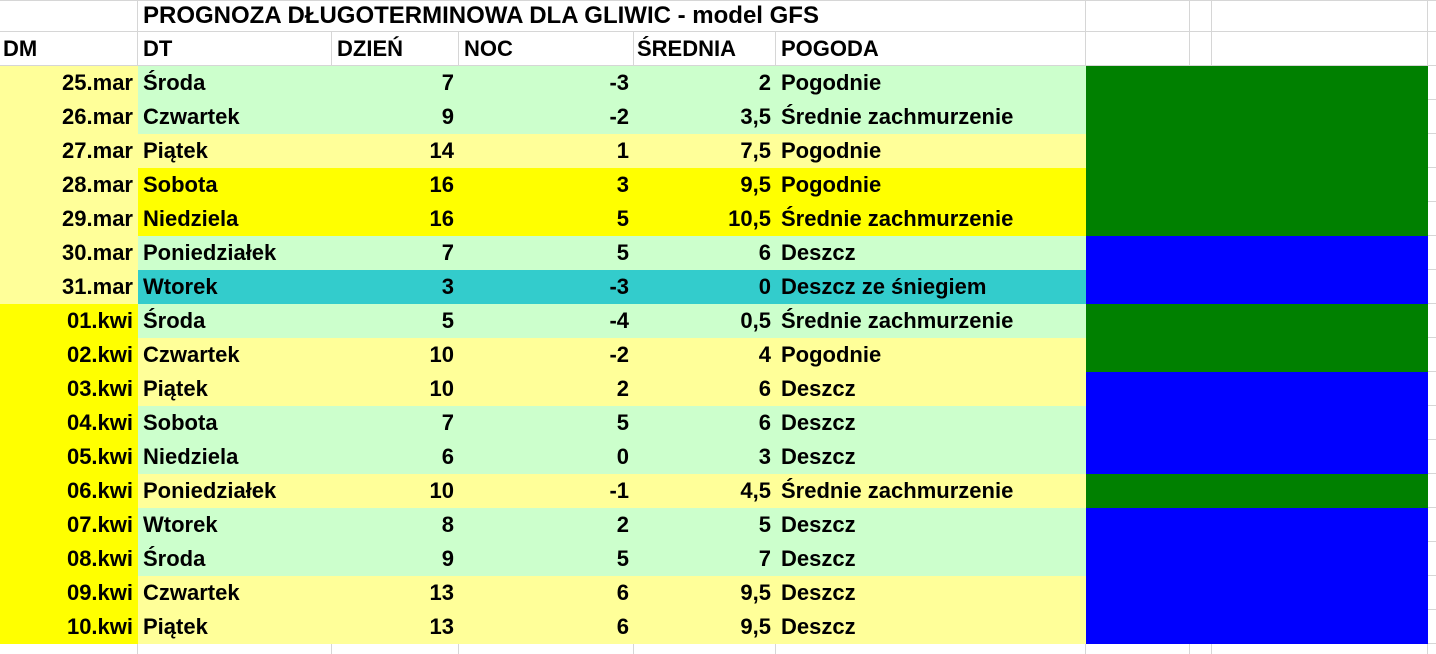 This screenshot has width=1436, height=654. I want to click on cell-dm: 29.mar, so click(69, 219).